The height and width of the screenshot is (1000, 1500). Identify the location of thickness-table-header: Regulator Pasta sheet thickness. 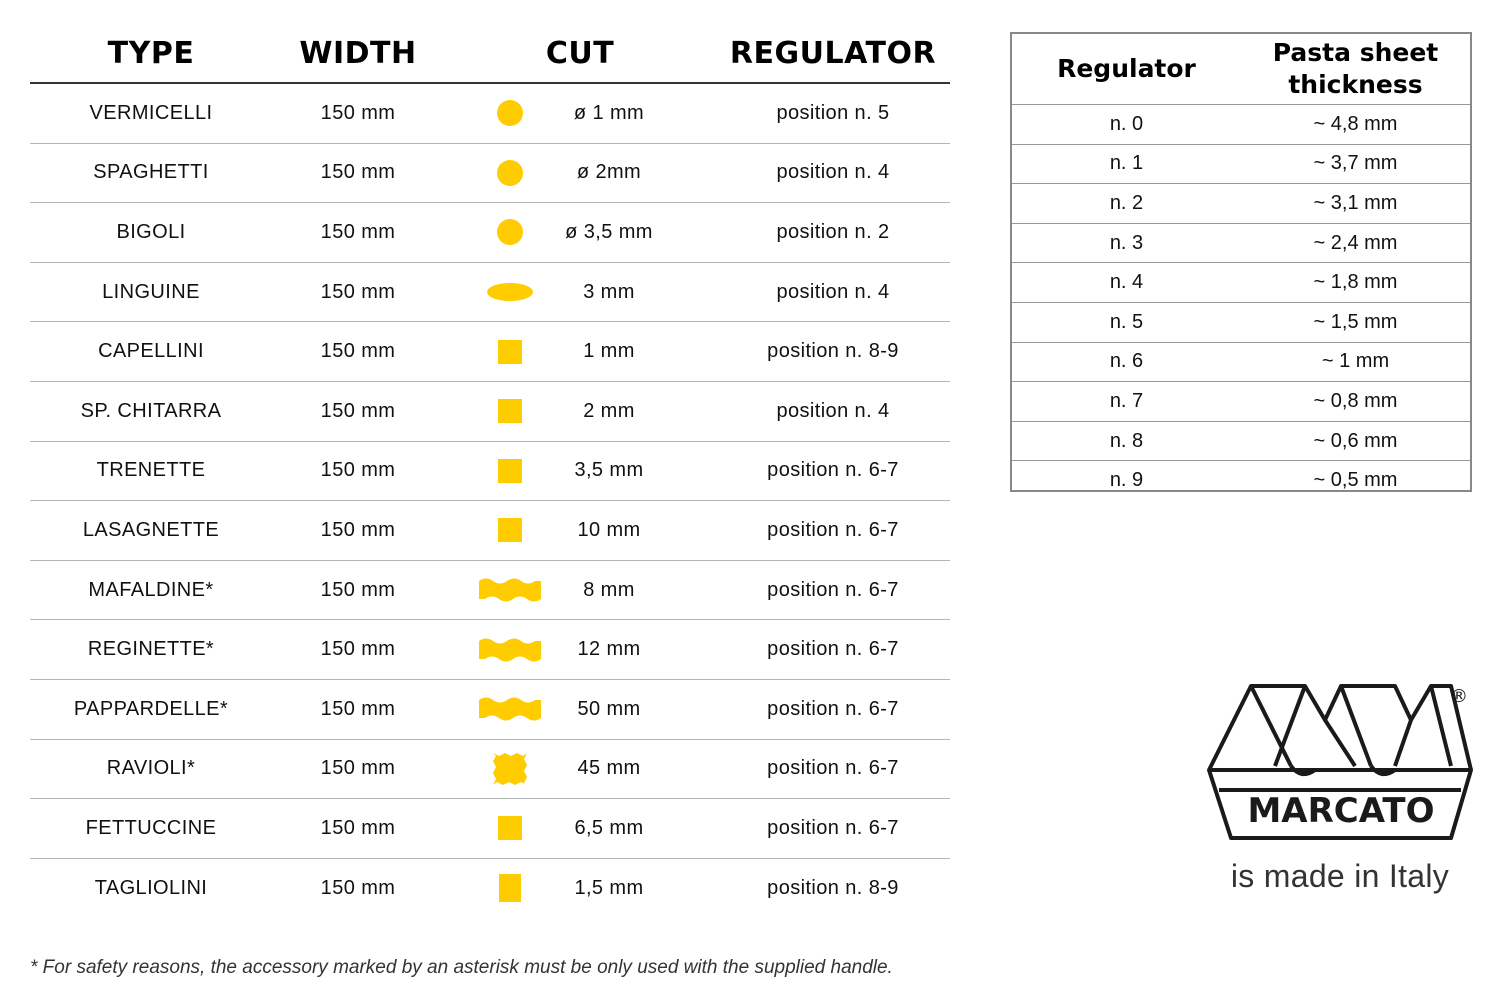
(1241, 69).